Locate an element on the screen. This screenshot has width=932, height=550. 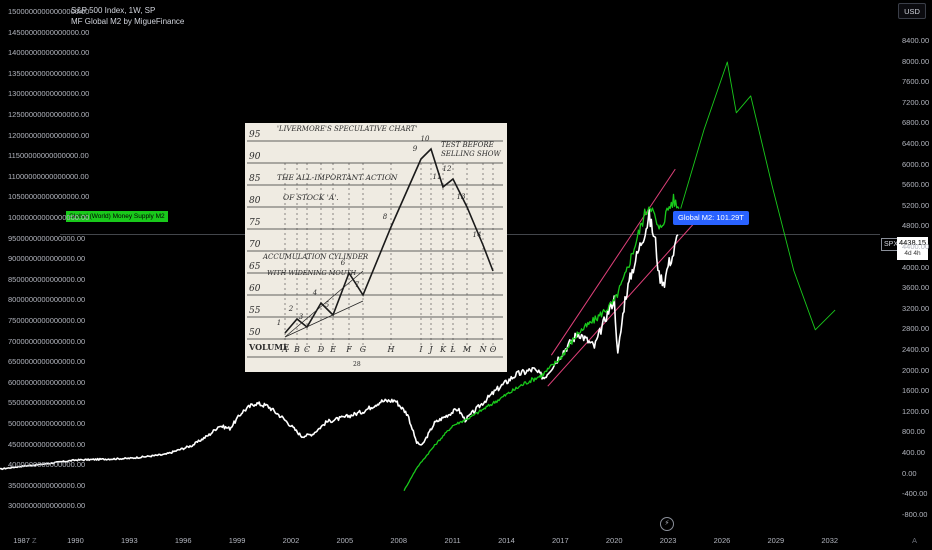
y-right-tick-label: 7200.00 is located at coordinates (916, 102).